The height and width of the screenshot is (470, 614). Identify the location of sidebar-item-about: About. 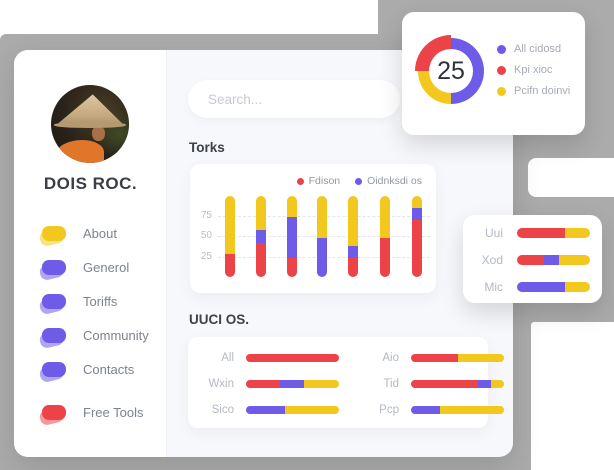
(93, 233).